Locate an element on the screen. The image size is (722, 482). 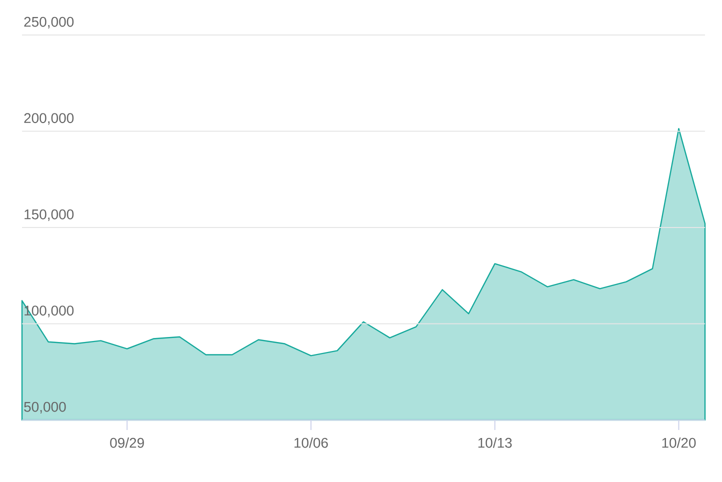
x-tick-label: 10/13 is located at coordinates (495, 443).